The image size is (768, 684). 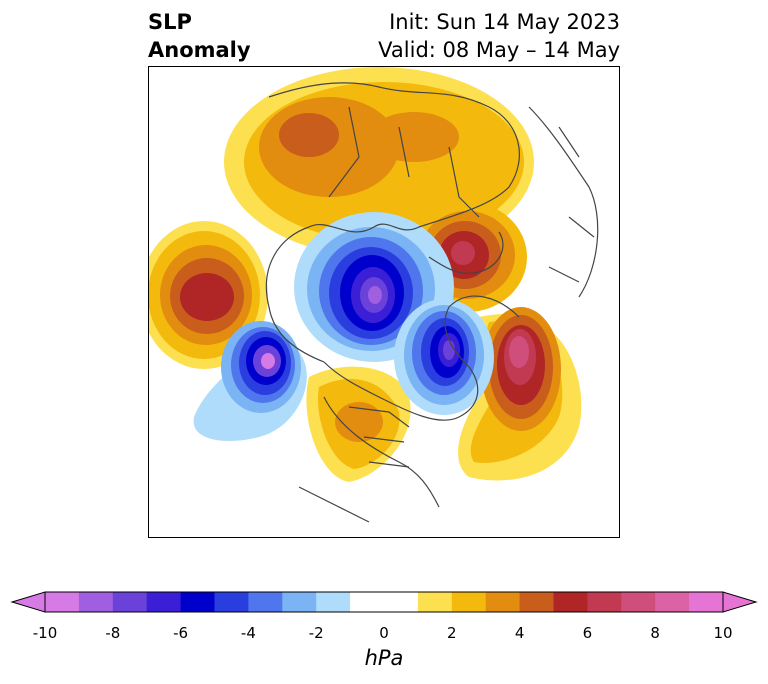 What do you see at coordinates (499, 50) in the screenshot?
I see `valid-period-label: Valid: 08 May – 14 May` at bounding box center [499, 50].